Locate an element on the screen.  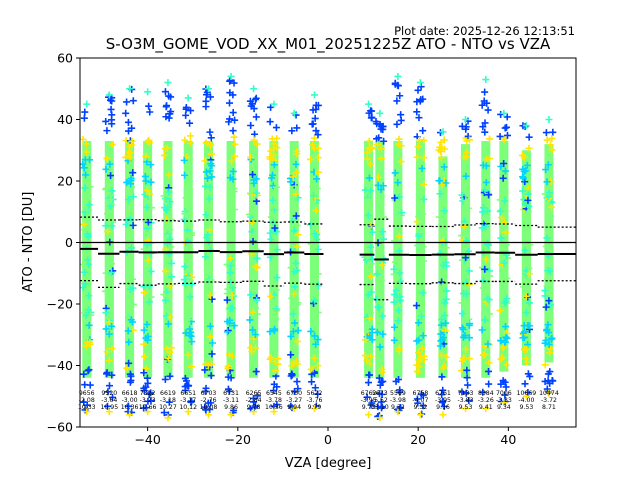
bin-std-label: 10.36 is located at coordinates (274, 407).